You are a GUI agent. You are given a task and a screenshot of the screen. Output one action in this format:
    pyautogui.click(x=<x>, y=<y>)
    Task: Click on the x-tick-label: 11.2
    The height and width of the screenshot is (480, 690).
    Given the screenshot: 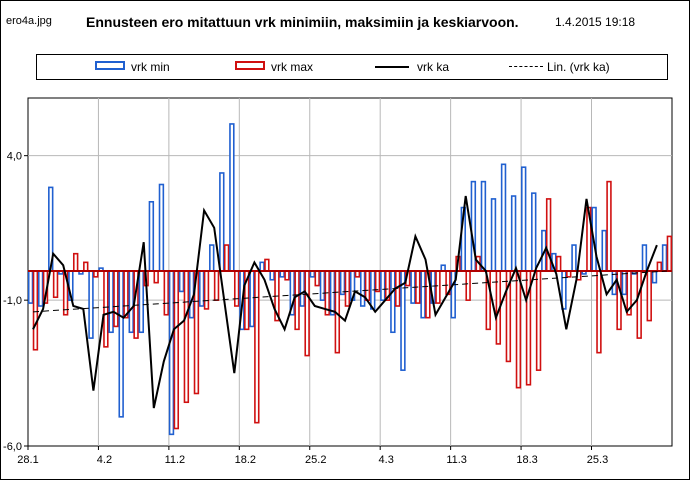 What is the action you would take?
    pyautogui.click(x=175, y=460)
    